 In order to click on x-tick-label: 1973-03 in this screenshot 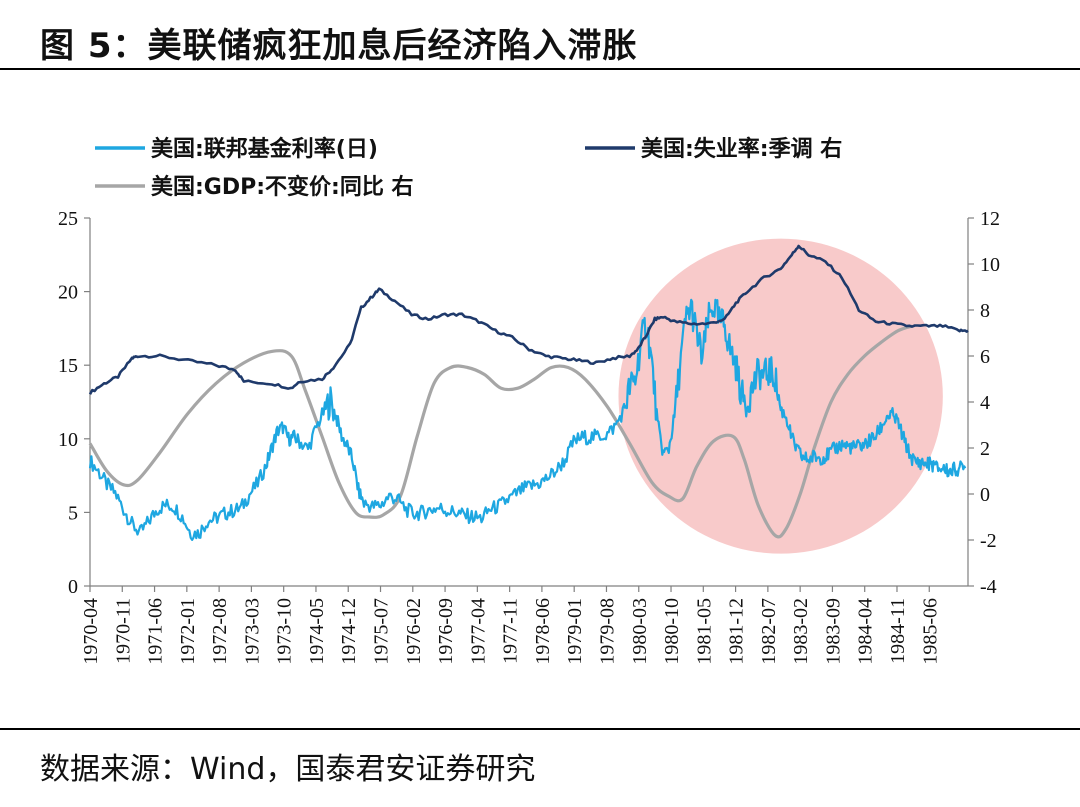, I will do `click(252, 631)`.